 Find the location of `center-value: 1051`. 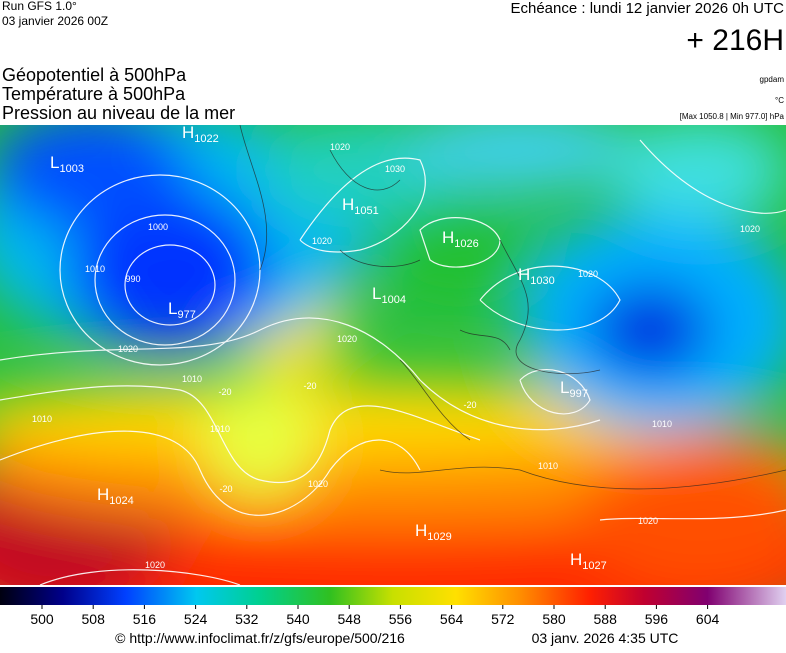

center-value: 1051 is located at coordinates (366, 211).